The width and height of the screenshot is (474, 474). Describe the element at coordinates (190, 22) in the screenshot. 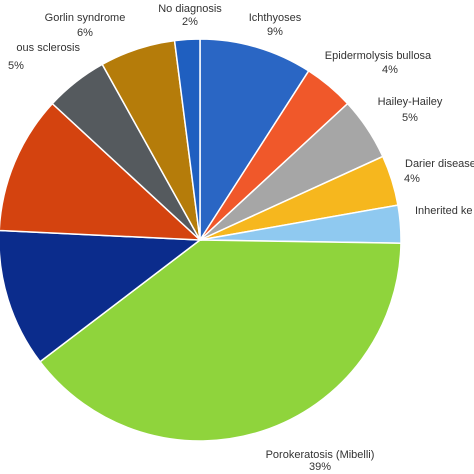

I see `value-label: 2%` at that location.